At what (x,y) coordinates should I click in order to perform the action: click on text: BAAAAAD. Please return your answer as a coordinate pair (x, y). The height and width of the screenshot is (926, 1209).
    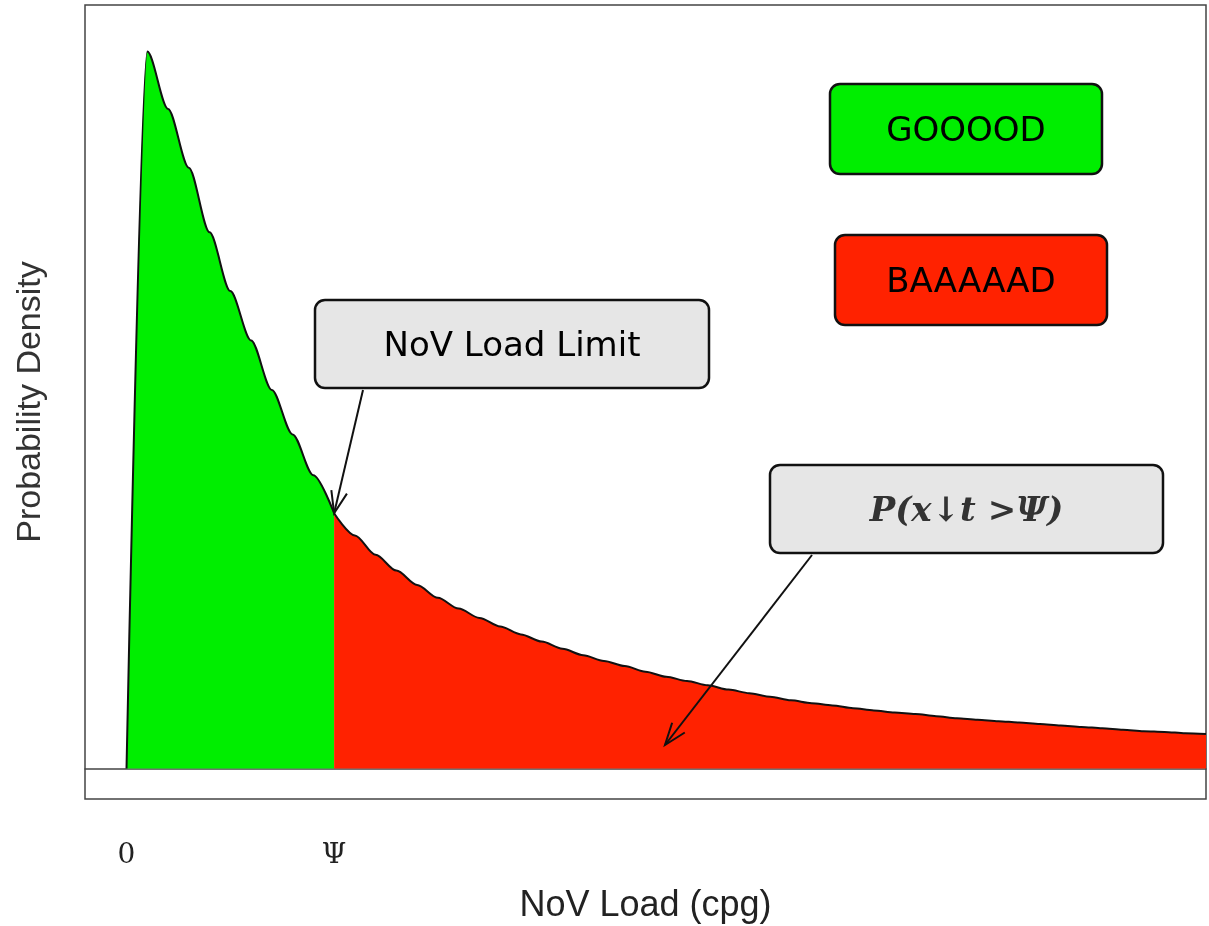
    Looking at the image, I should click on (971, 280).